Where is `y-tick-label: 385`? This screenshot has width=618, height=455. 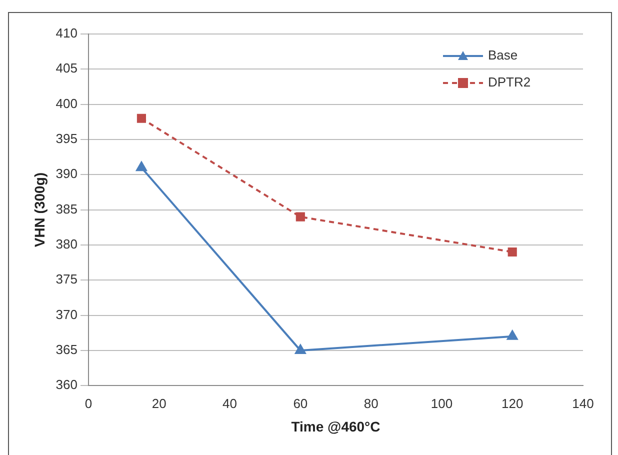
y-tick-label: 385 is located at coordinates (67, 208).